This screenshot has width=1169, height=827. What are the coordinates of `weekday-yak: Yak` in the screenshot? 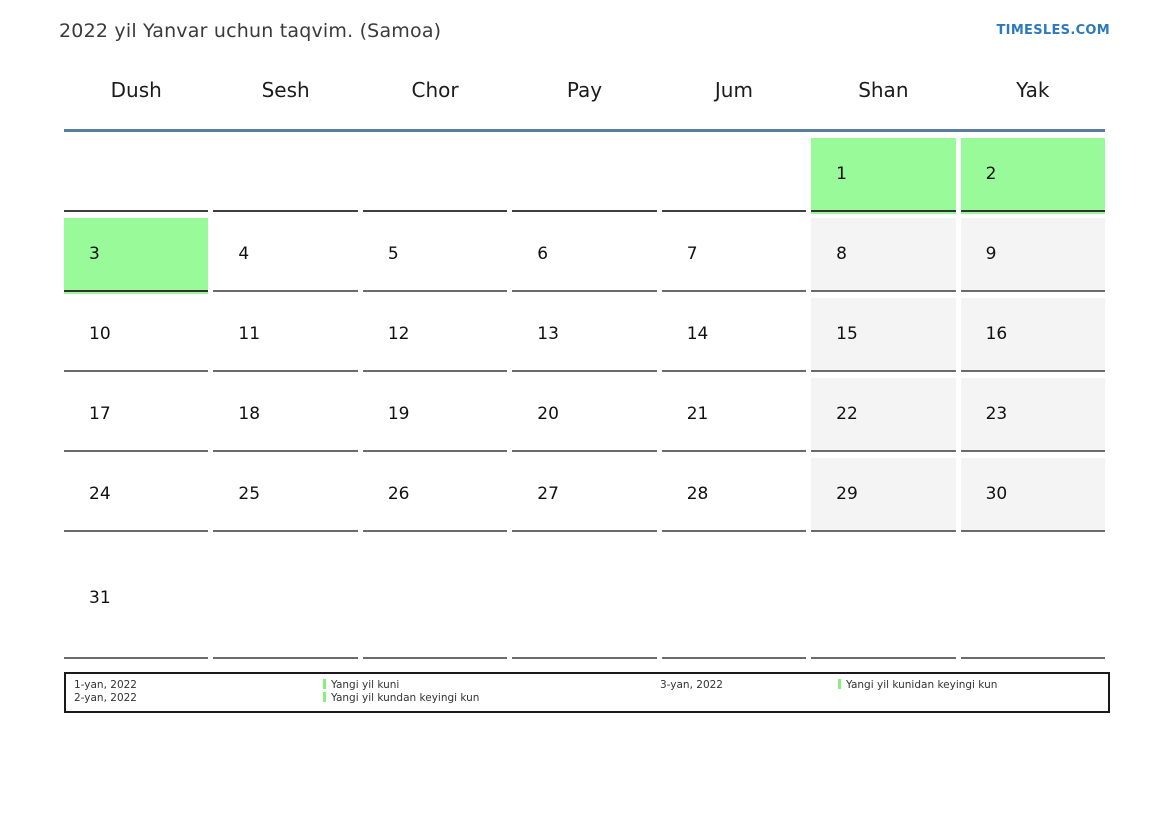 It's located at (1033, 90).